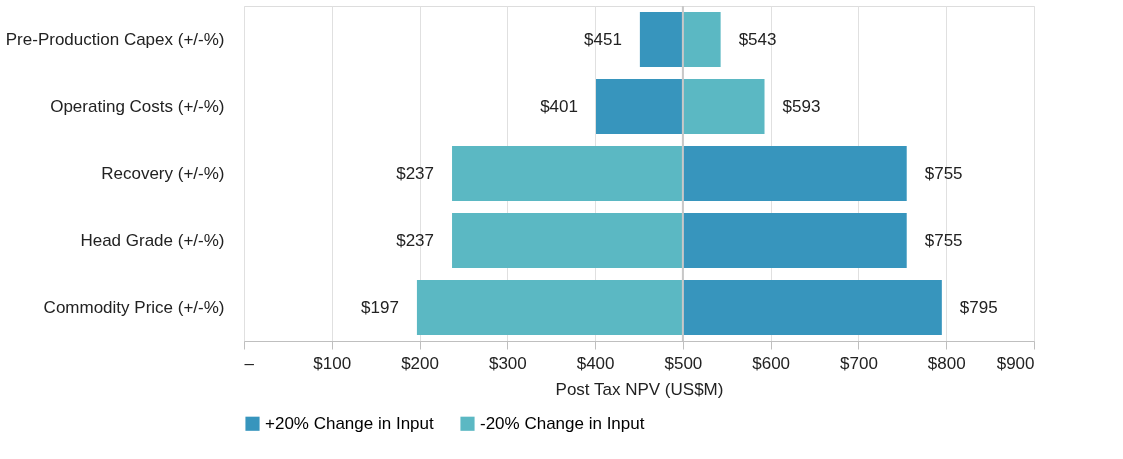  I want to click on data-label: $451, so click(603, 39).